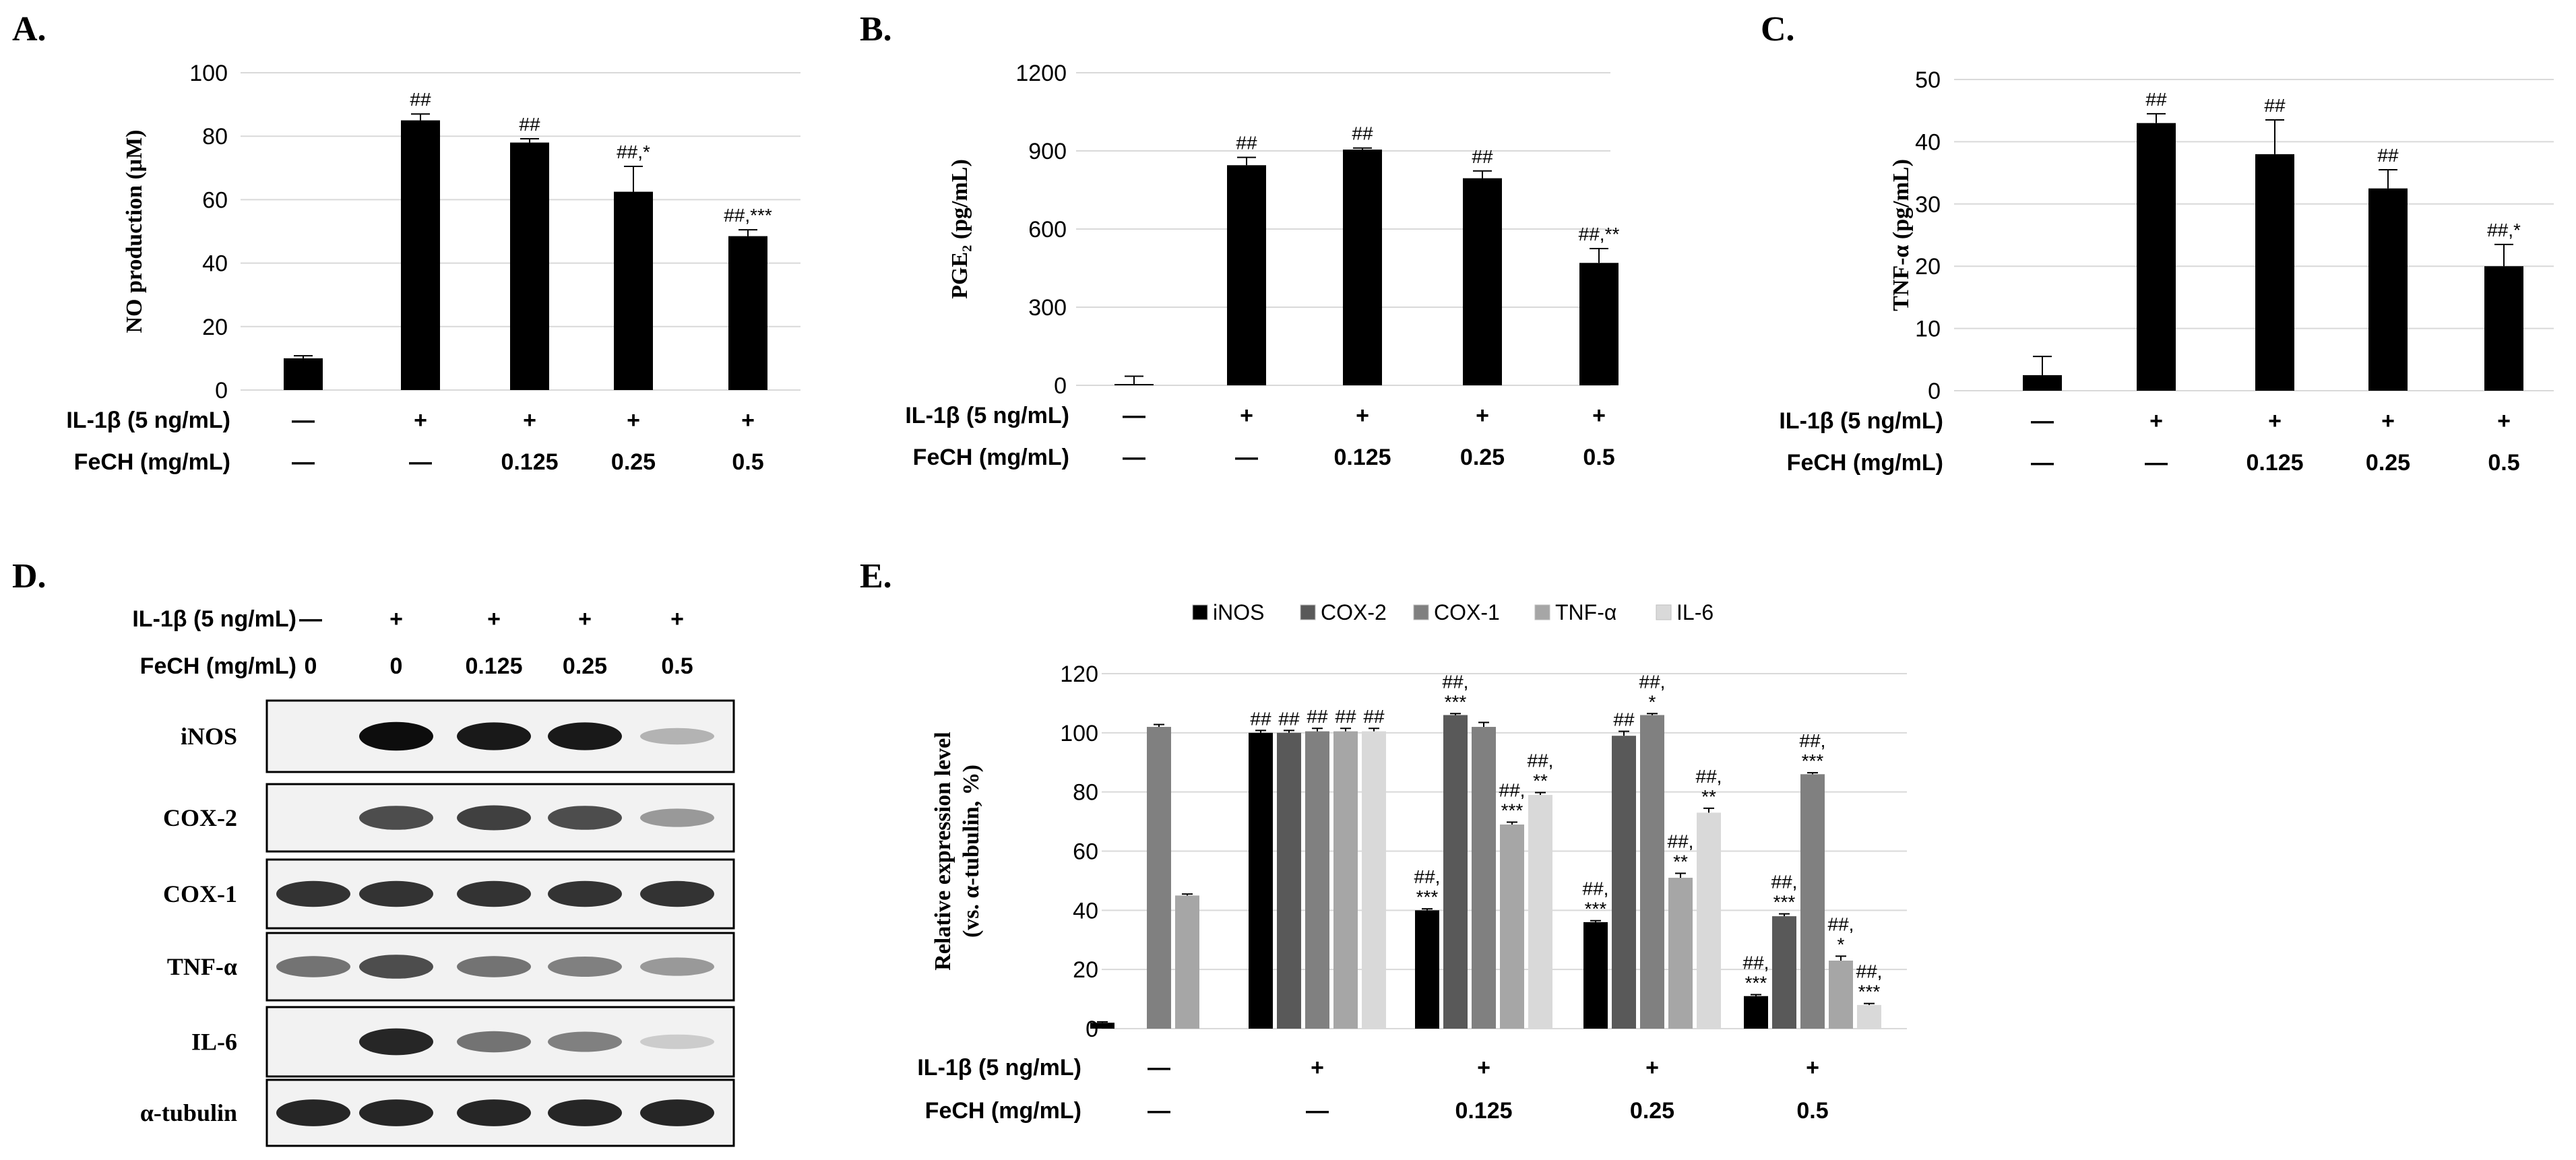  I want to click on il1b-value-a-3: +, so click(633, 420).